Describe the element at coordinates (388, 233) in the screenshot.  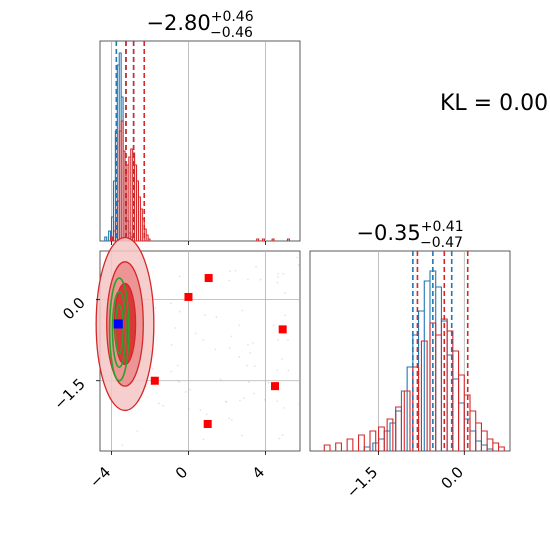
I see `panel2-title-main: −0.35` at that location.